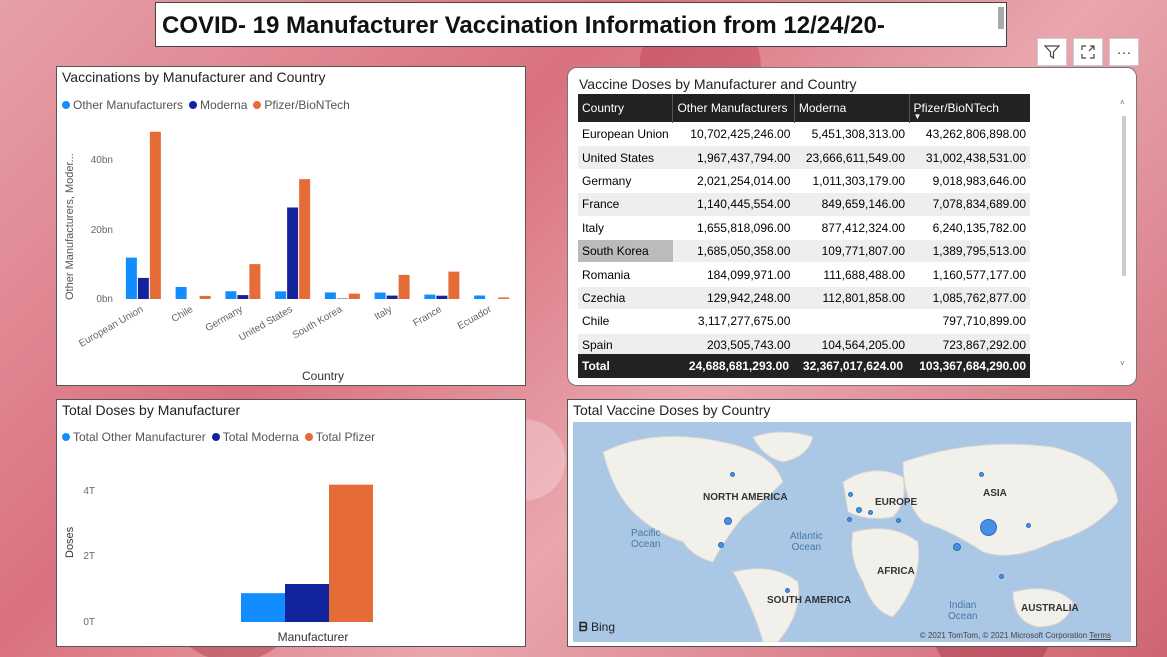 This screenshot has height=657, width=1167. What do you see at coordinates (224, 319) in the screenshot?
I see `x-tick-label: Germany` at bounding box center [224, 319].